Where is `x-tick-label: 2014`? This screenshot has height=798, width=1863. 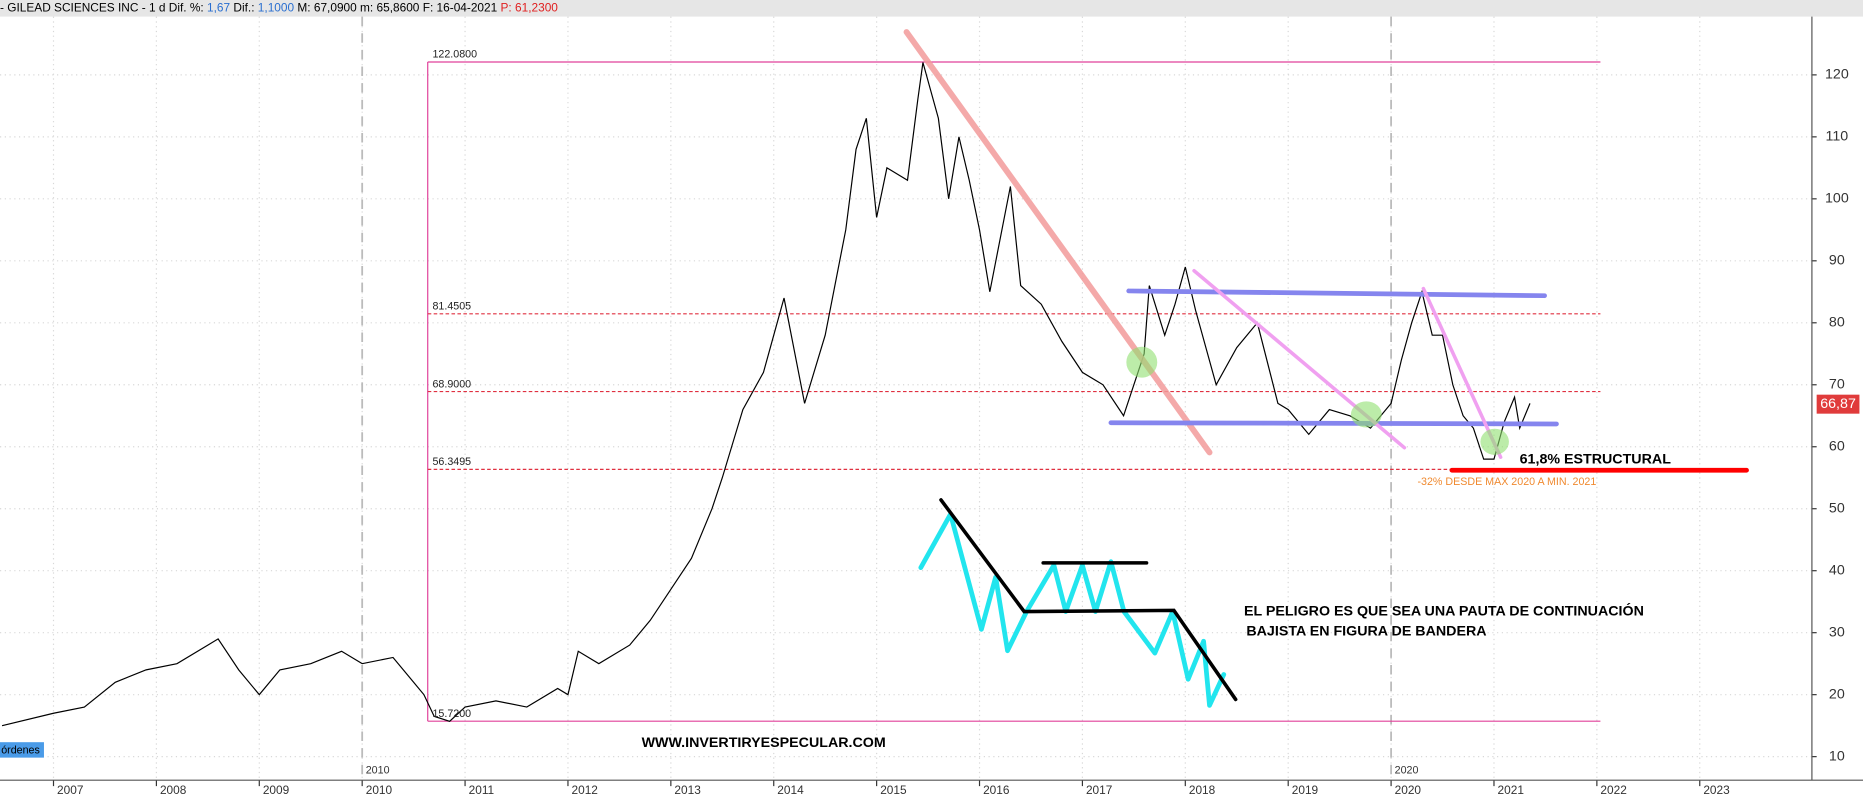
x-tick-label: 2014 is located at coordinates (790, 790).